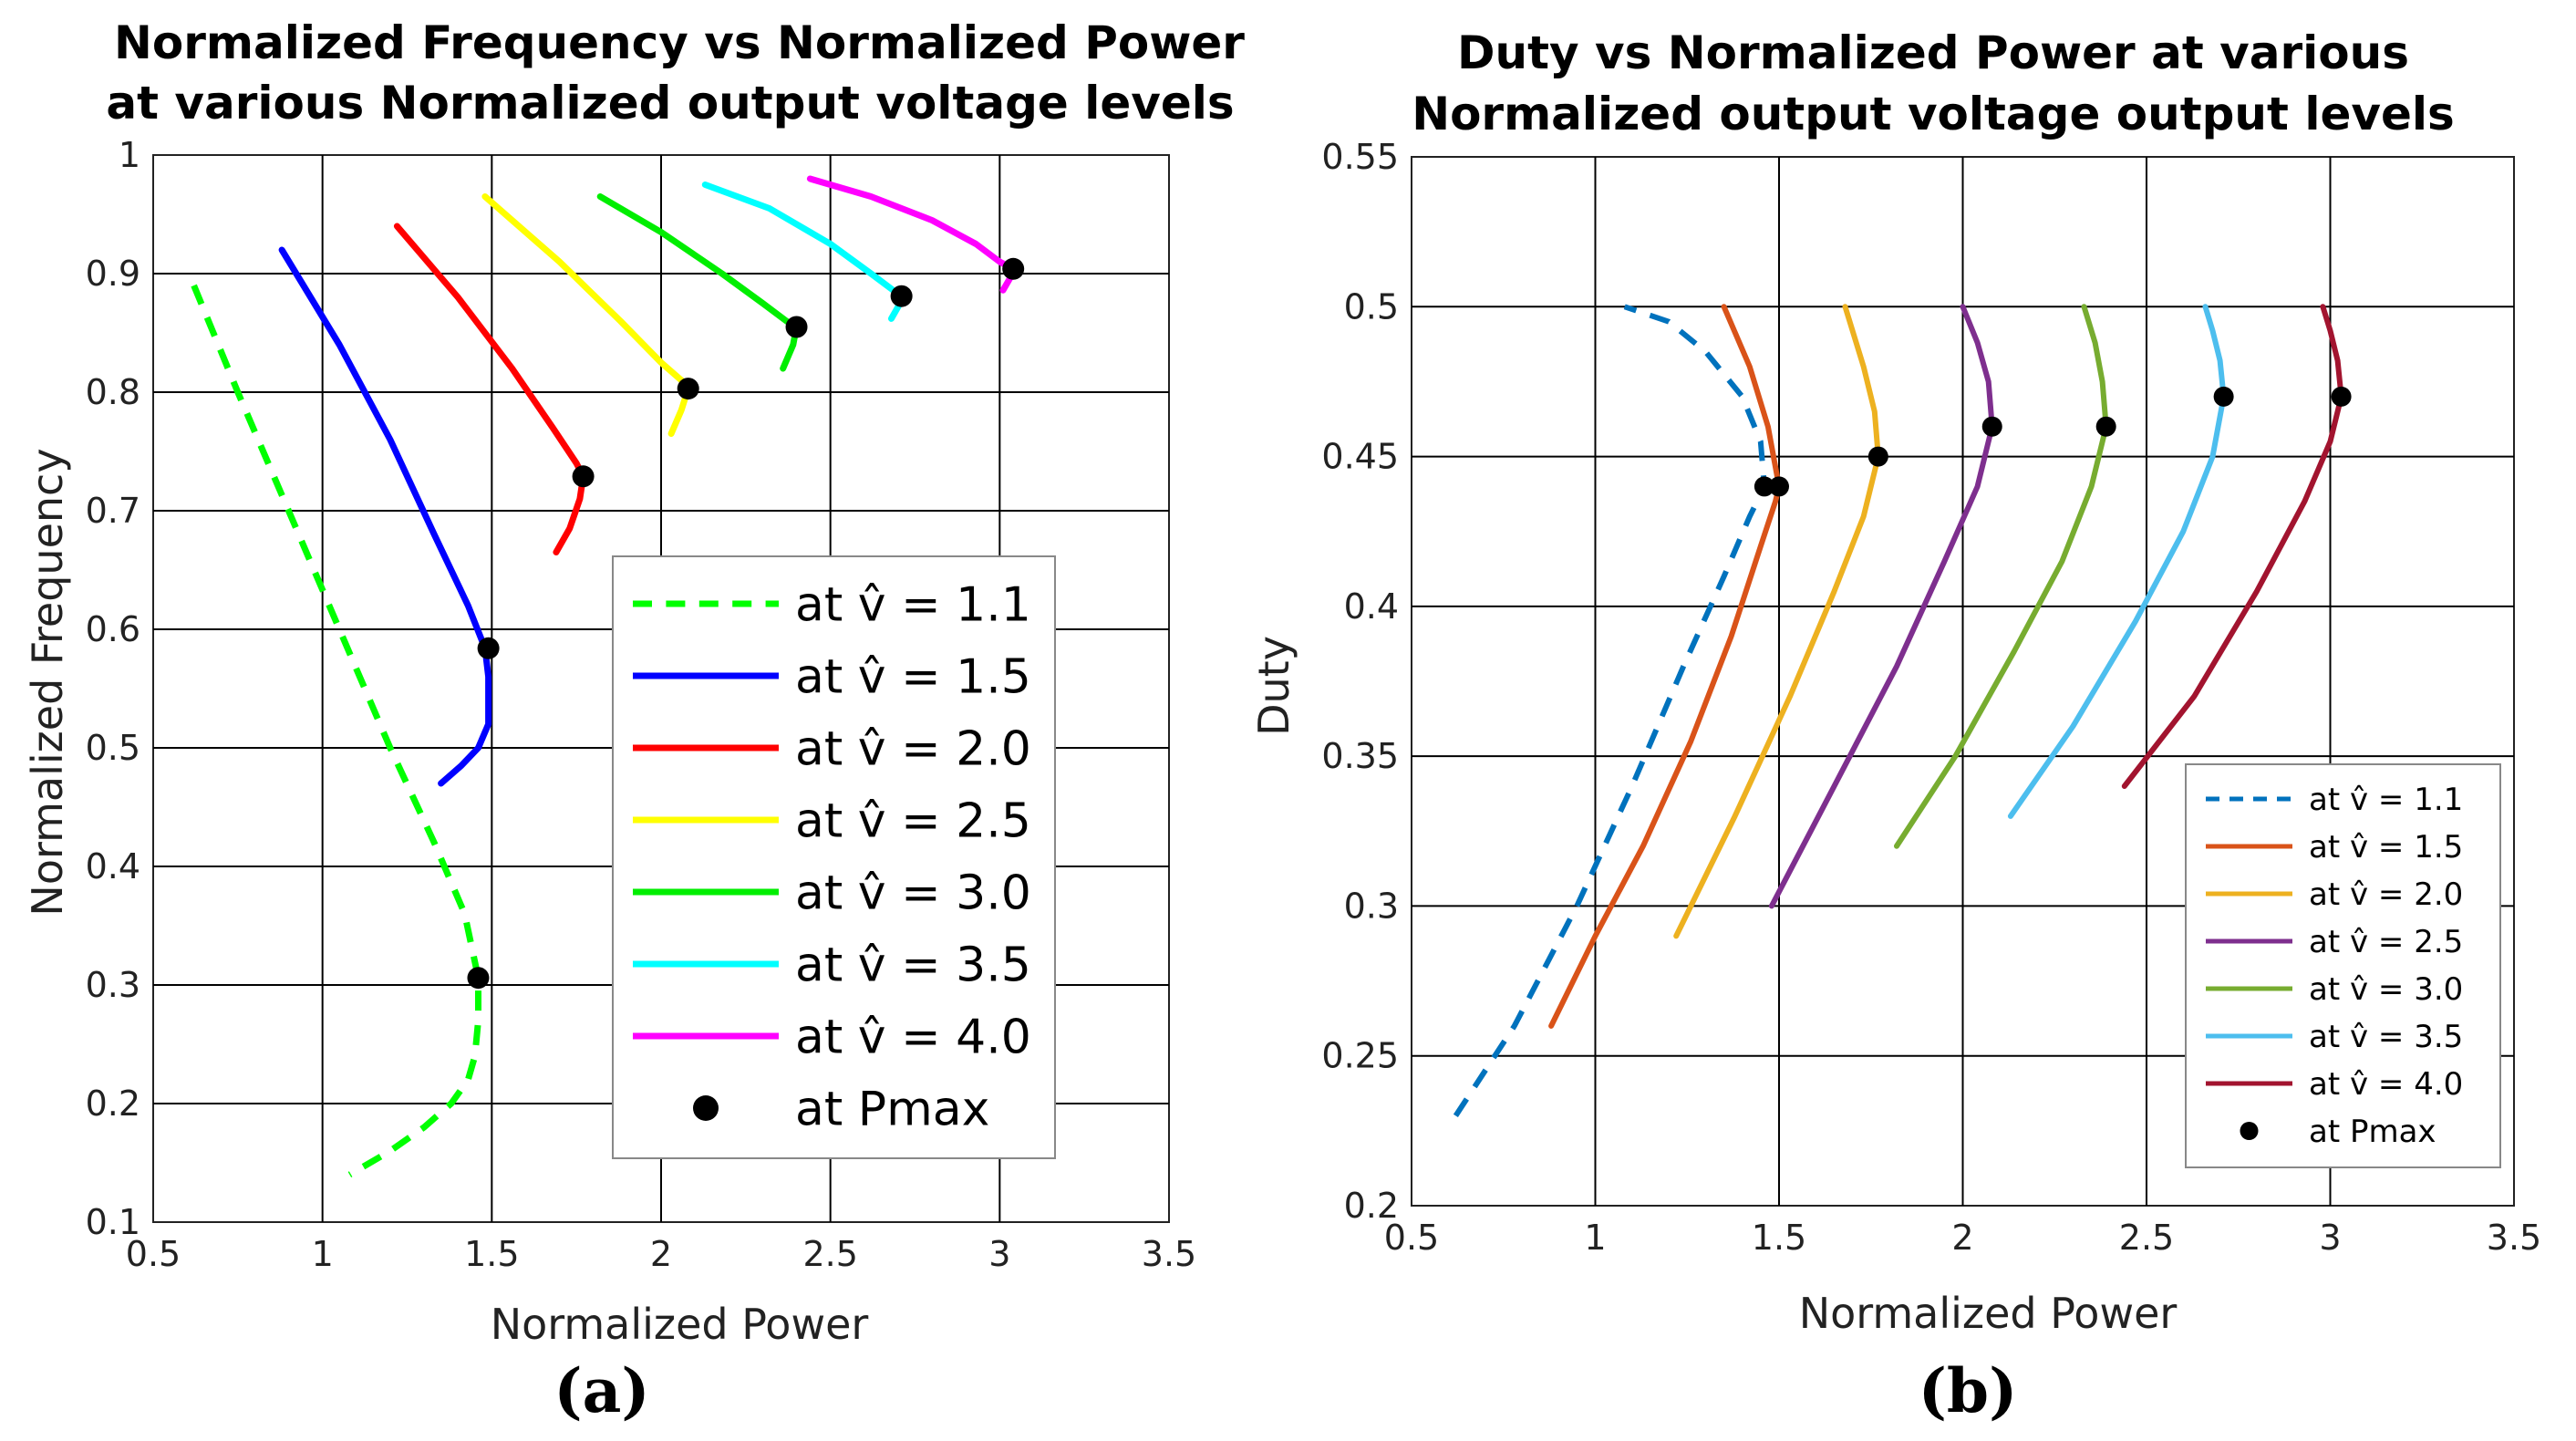 The width and height of the screenshot is (2576, 1441). What do you see at coordinates (1360, 1056) in the screenshot?
I see `y-tick-label: 0.25` at bounding box center [1360, 1056].